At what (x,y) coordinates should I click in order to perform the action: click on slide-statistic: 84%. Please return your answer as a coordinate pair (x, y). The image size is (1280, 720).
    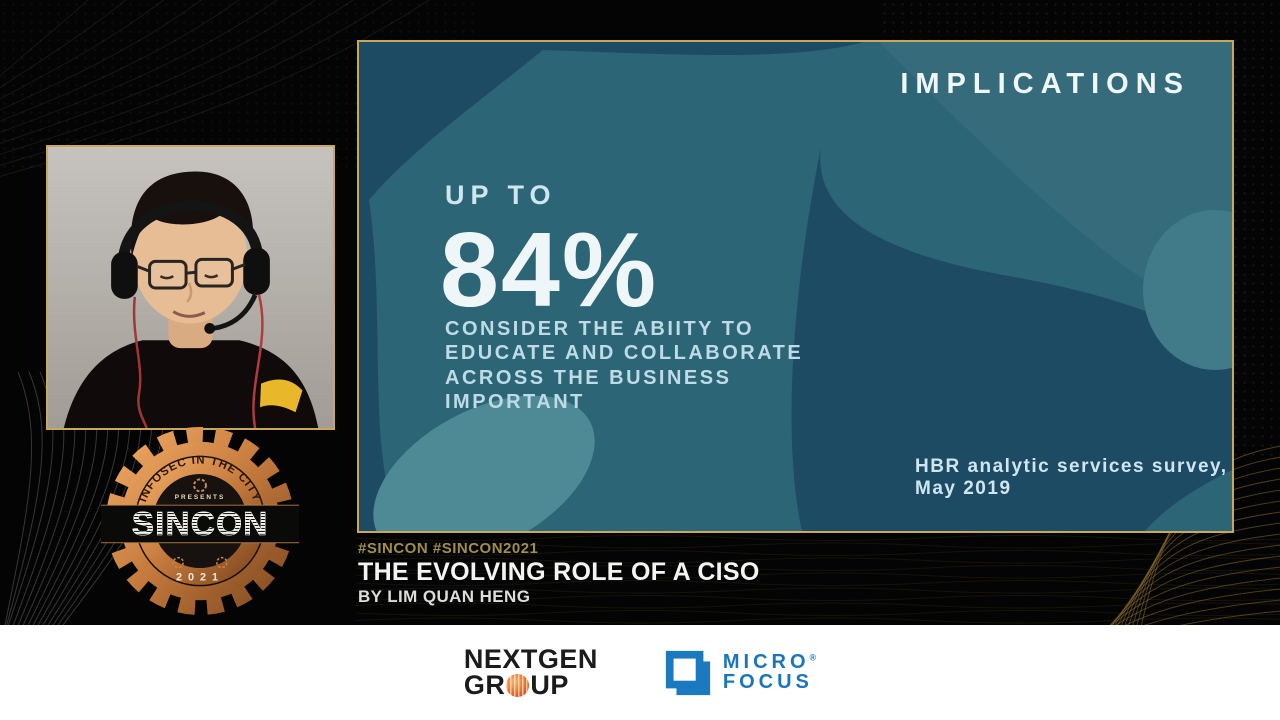
    Looking at the image, I should click on (549, 270).